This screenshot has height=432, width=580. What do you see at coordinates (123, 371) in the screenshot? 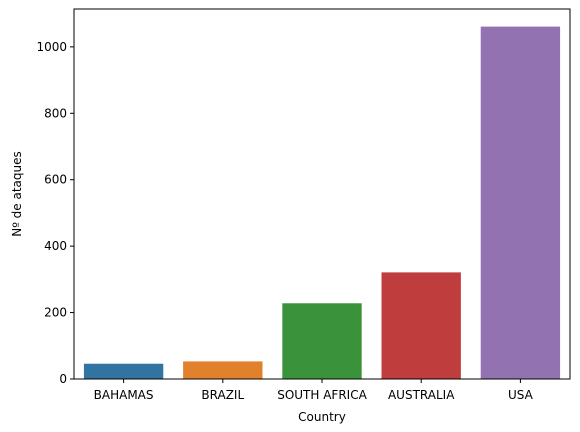
I see `bar-bahamas` at bounding box center [123, 371].